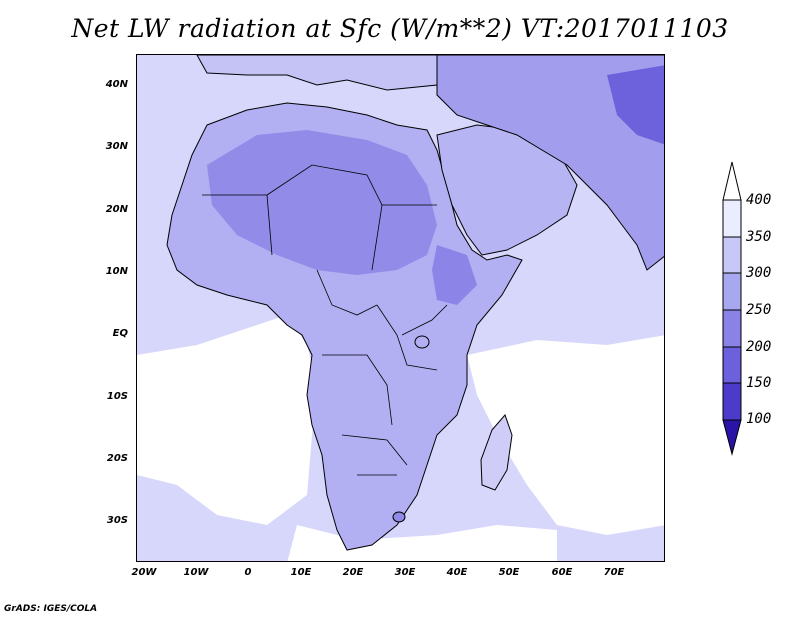 This screenshot has width=800, height=618. Describe the element at coordinates (317, 73) in the screenshot. I see `europe-landmass` at that location.